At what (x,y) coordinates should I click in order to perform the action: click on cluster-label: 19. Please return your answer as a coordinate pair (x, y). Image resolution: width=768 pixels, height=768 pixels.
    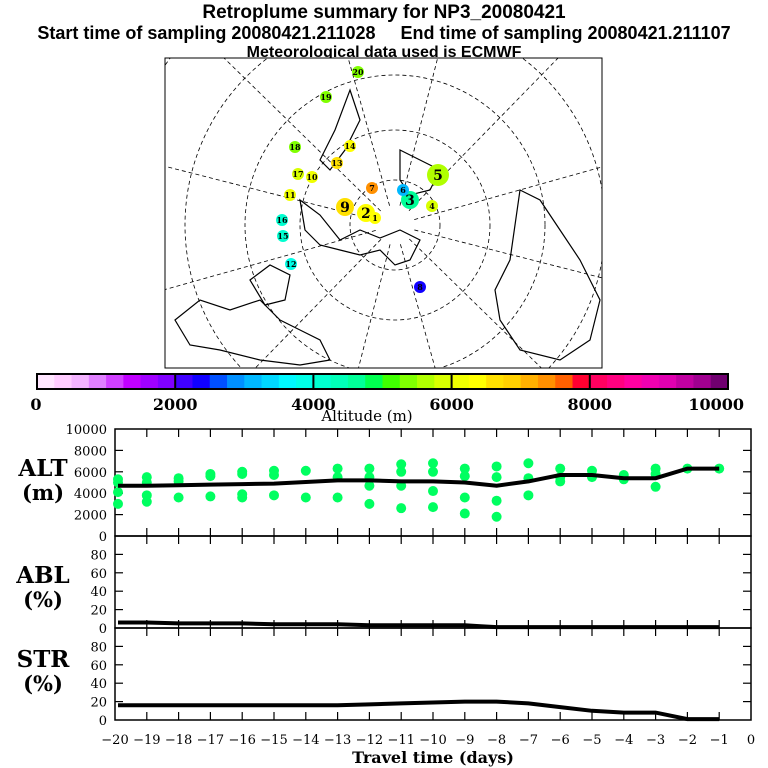
    Looking at the image, I should click on (326, 97).